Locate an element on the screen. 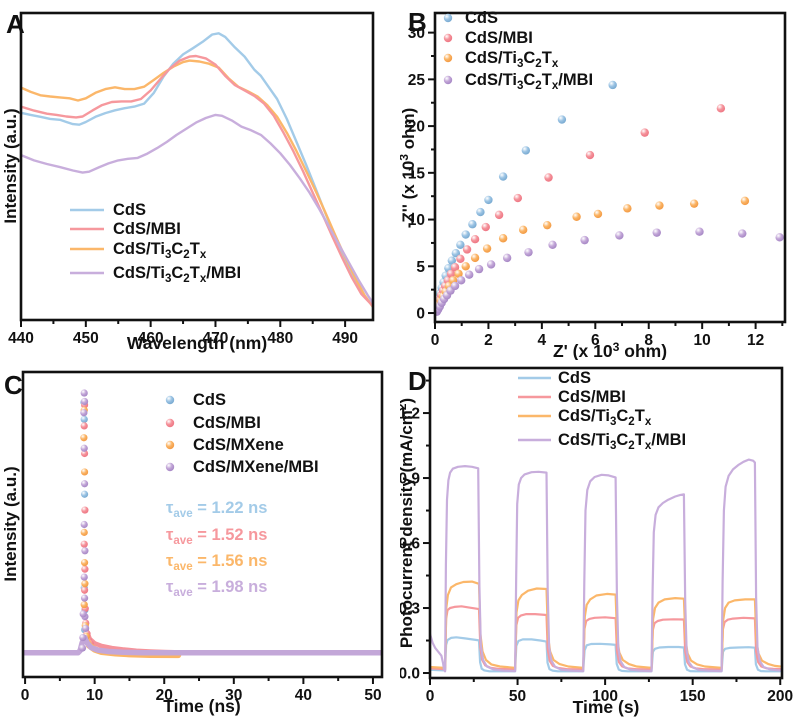 This screenshot has width=800, height=720. y-tick-label: 20 is located at coordinates (416, 127).